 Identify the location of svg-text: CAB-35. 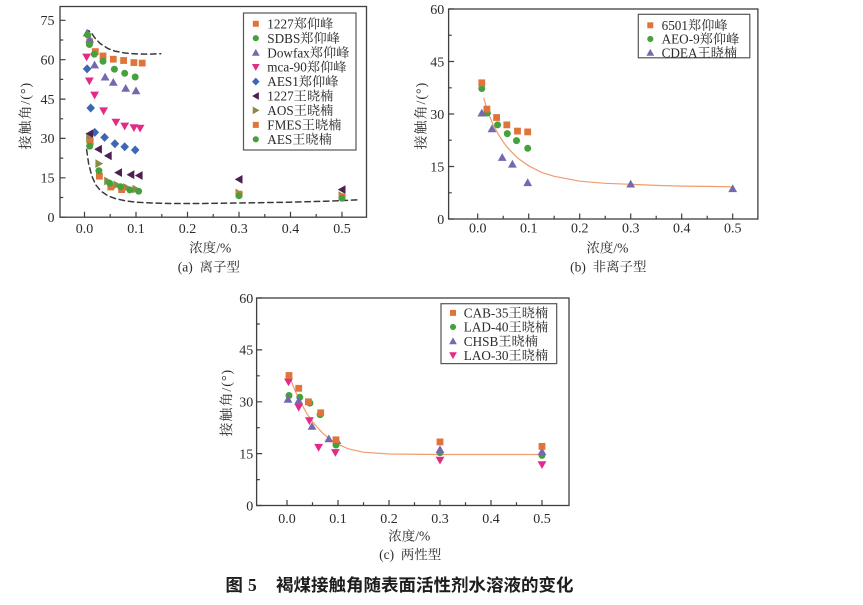
(486, 313).